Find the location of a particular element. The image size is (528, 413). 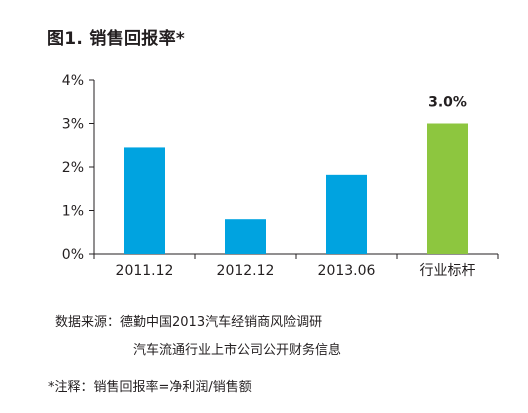

source-line-2: 汽车流通行业上市公司公开财务信息 is located at coordinates (237, 350).